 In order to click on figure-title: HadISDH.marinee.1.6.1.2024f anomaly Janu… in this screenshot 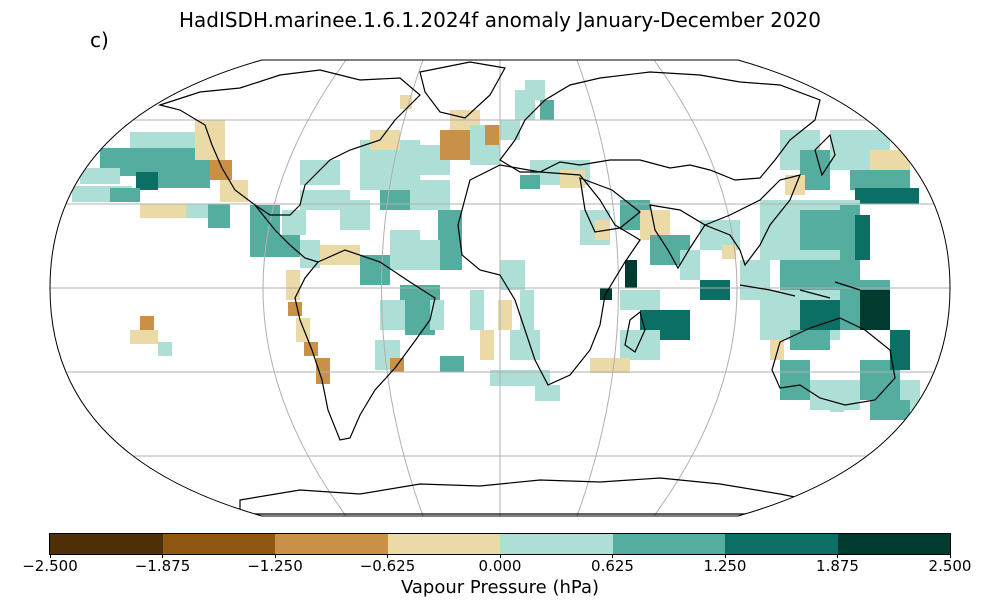, I will do `click(500, 20)`.